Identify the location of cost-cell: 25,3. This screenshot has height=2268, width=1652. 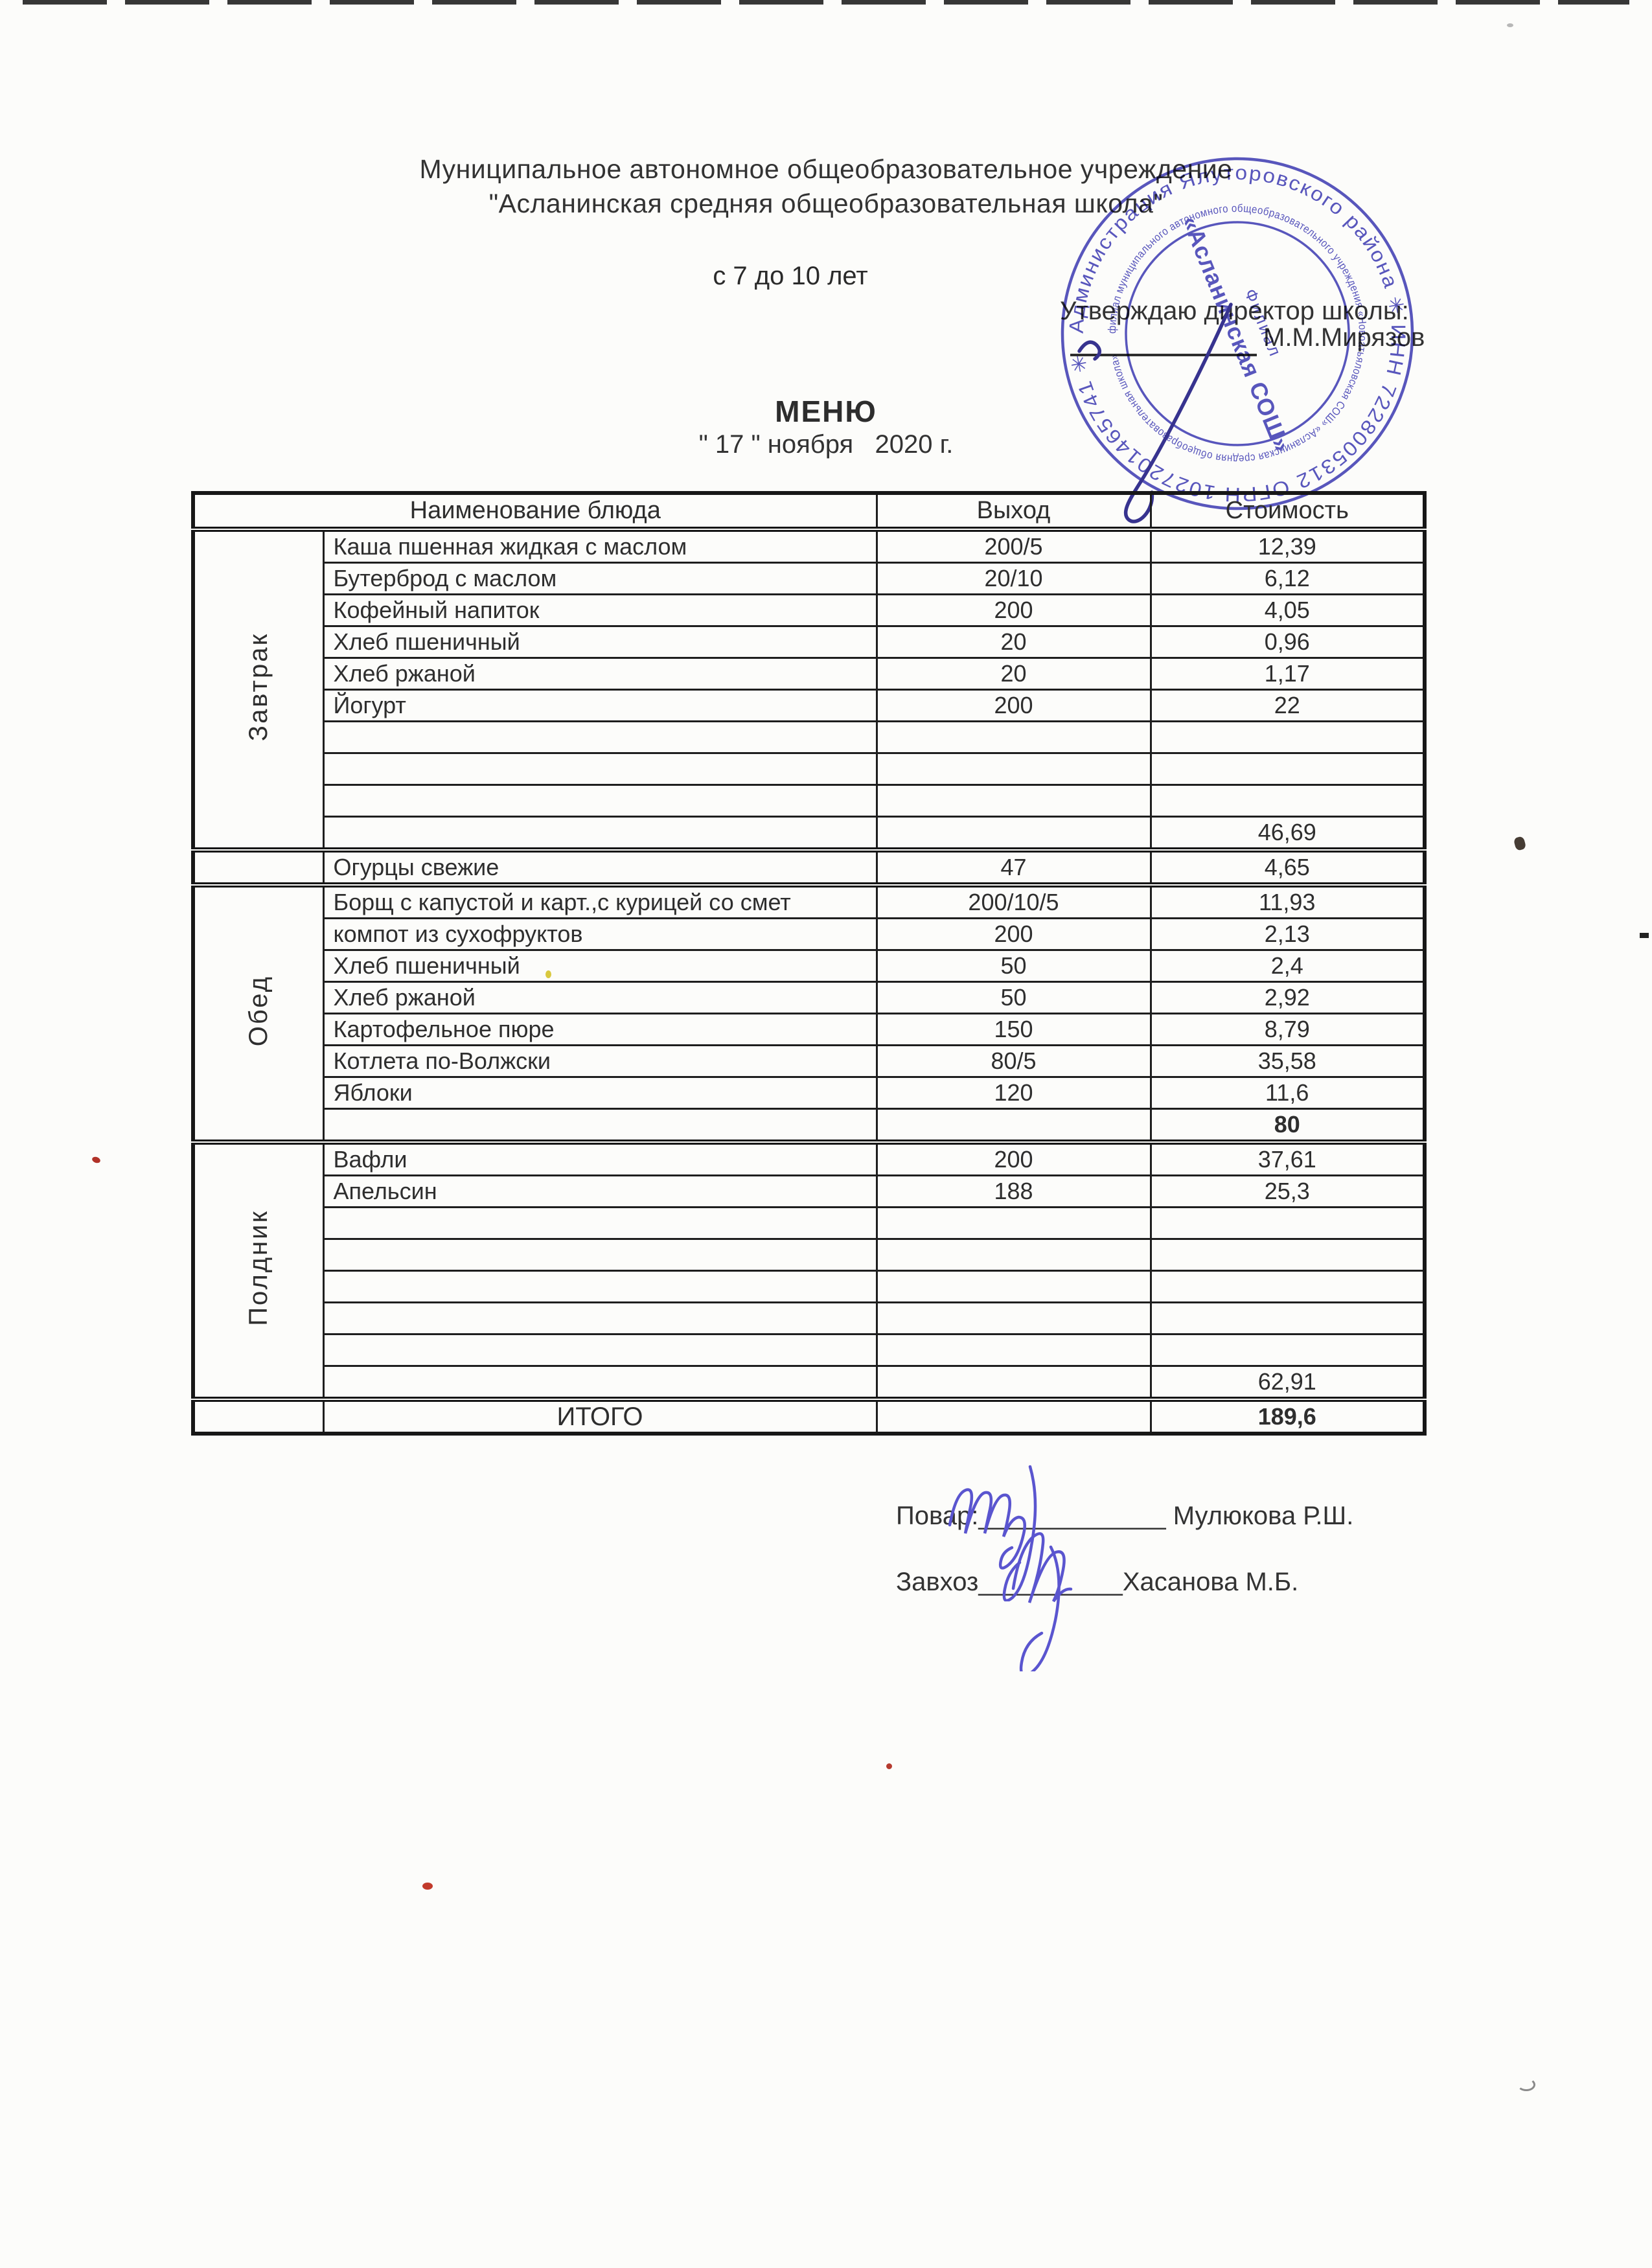
(1287, 1191).